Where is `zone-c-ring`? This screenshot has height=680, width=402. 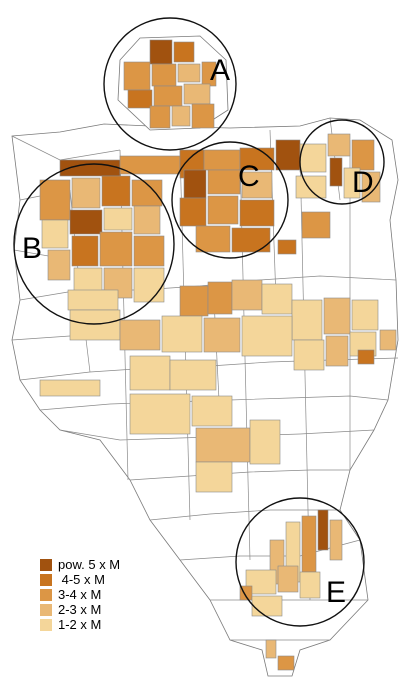
zone-c-ring is located at coordinates (230, 200).